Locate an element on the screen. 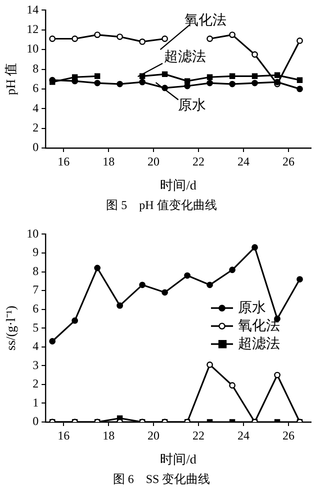 This screenshot has width=323, height=489. y-axis-title: ss/(g·l⁻¹) is located at coordinates (10, 328).